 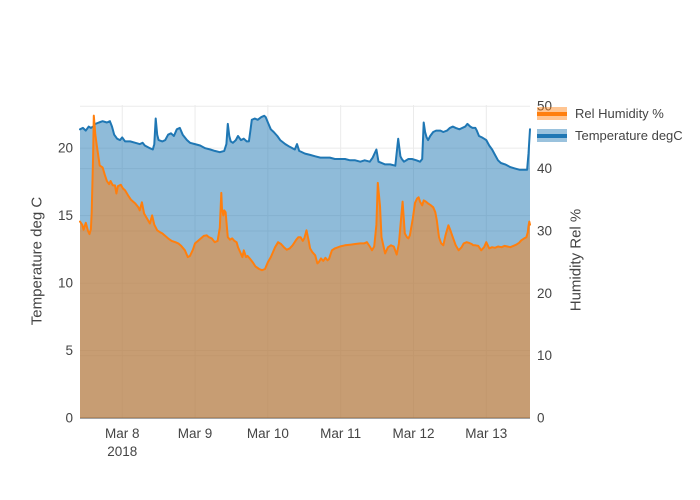 What do you see at coordinates (268, 433) in the screenshot?
I see `x-tick-label: Mar 10` at bounding box center [268, 433].